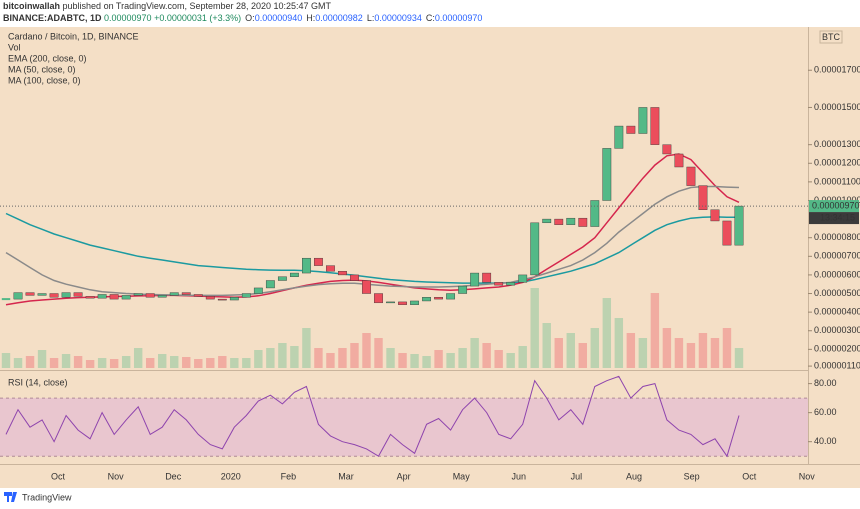 The image size is (860, 509). I want to click on time-axis-bg, so click(430, 476).